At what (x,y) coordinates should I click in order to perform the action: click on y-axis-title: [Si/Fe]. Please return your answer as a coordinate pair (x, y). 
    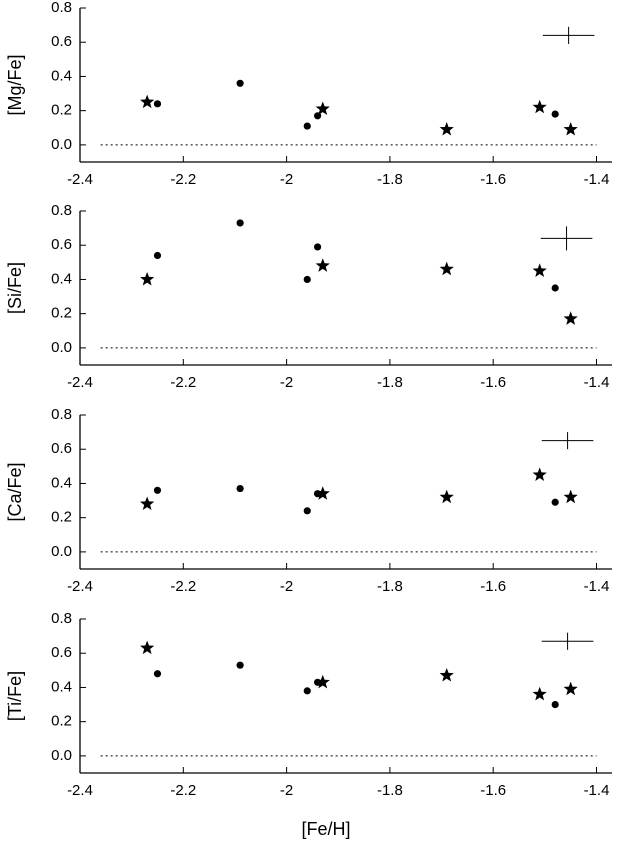
    Looking at the image, I should click on (15, 288).